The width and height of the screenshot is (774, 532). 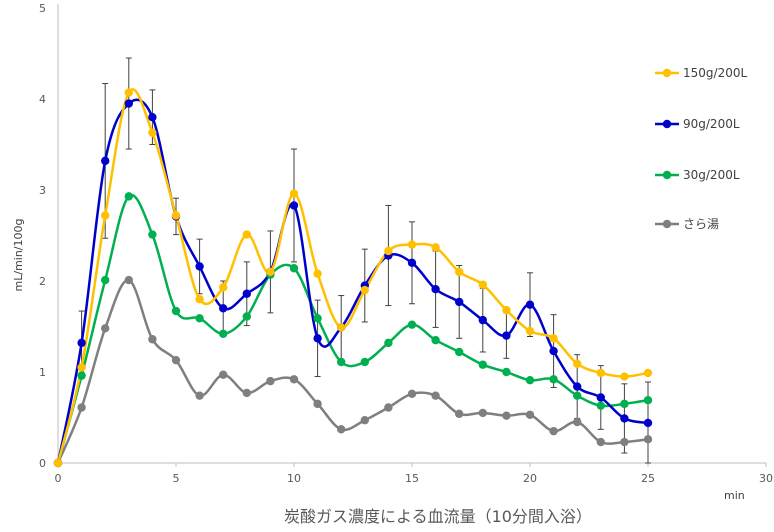 I want to click on x-tick-label: 10, so click(x=294, y=478).